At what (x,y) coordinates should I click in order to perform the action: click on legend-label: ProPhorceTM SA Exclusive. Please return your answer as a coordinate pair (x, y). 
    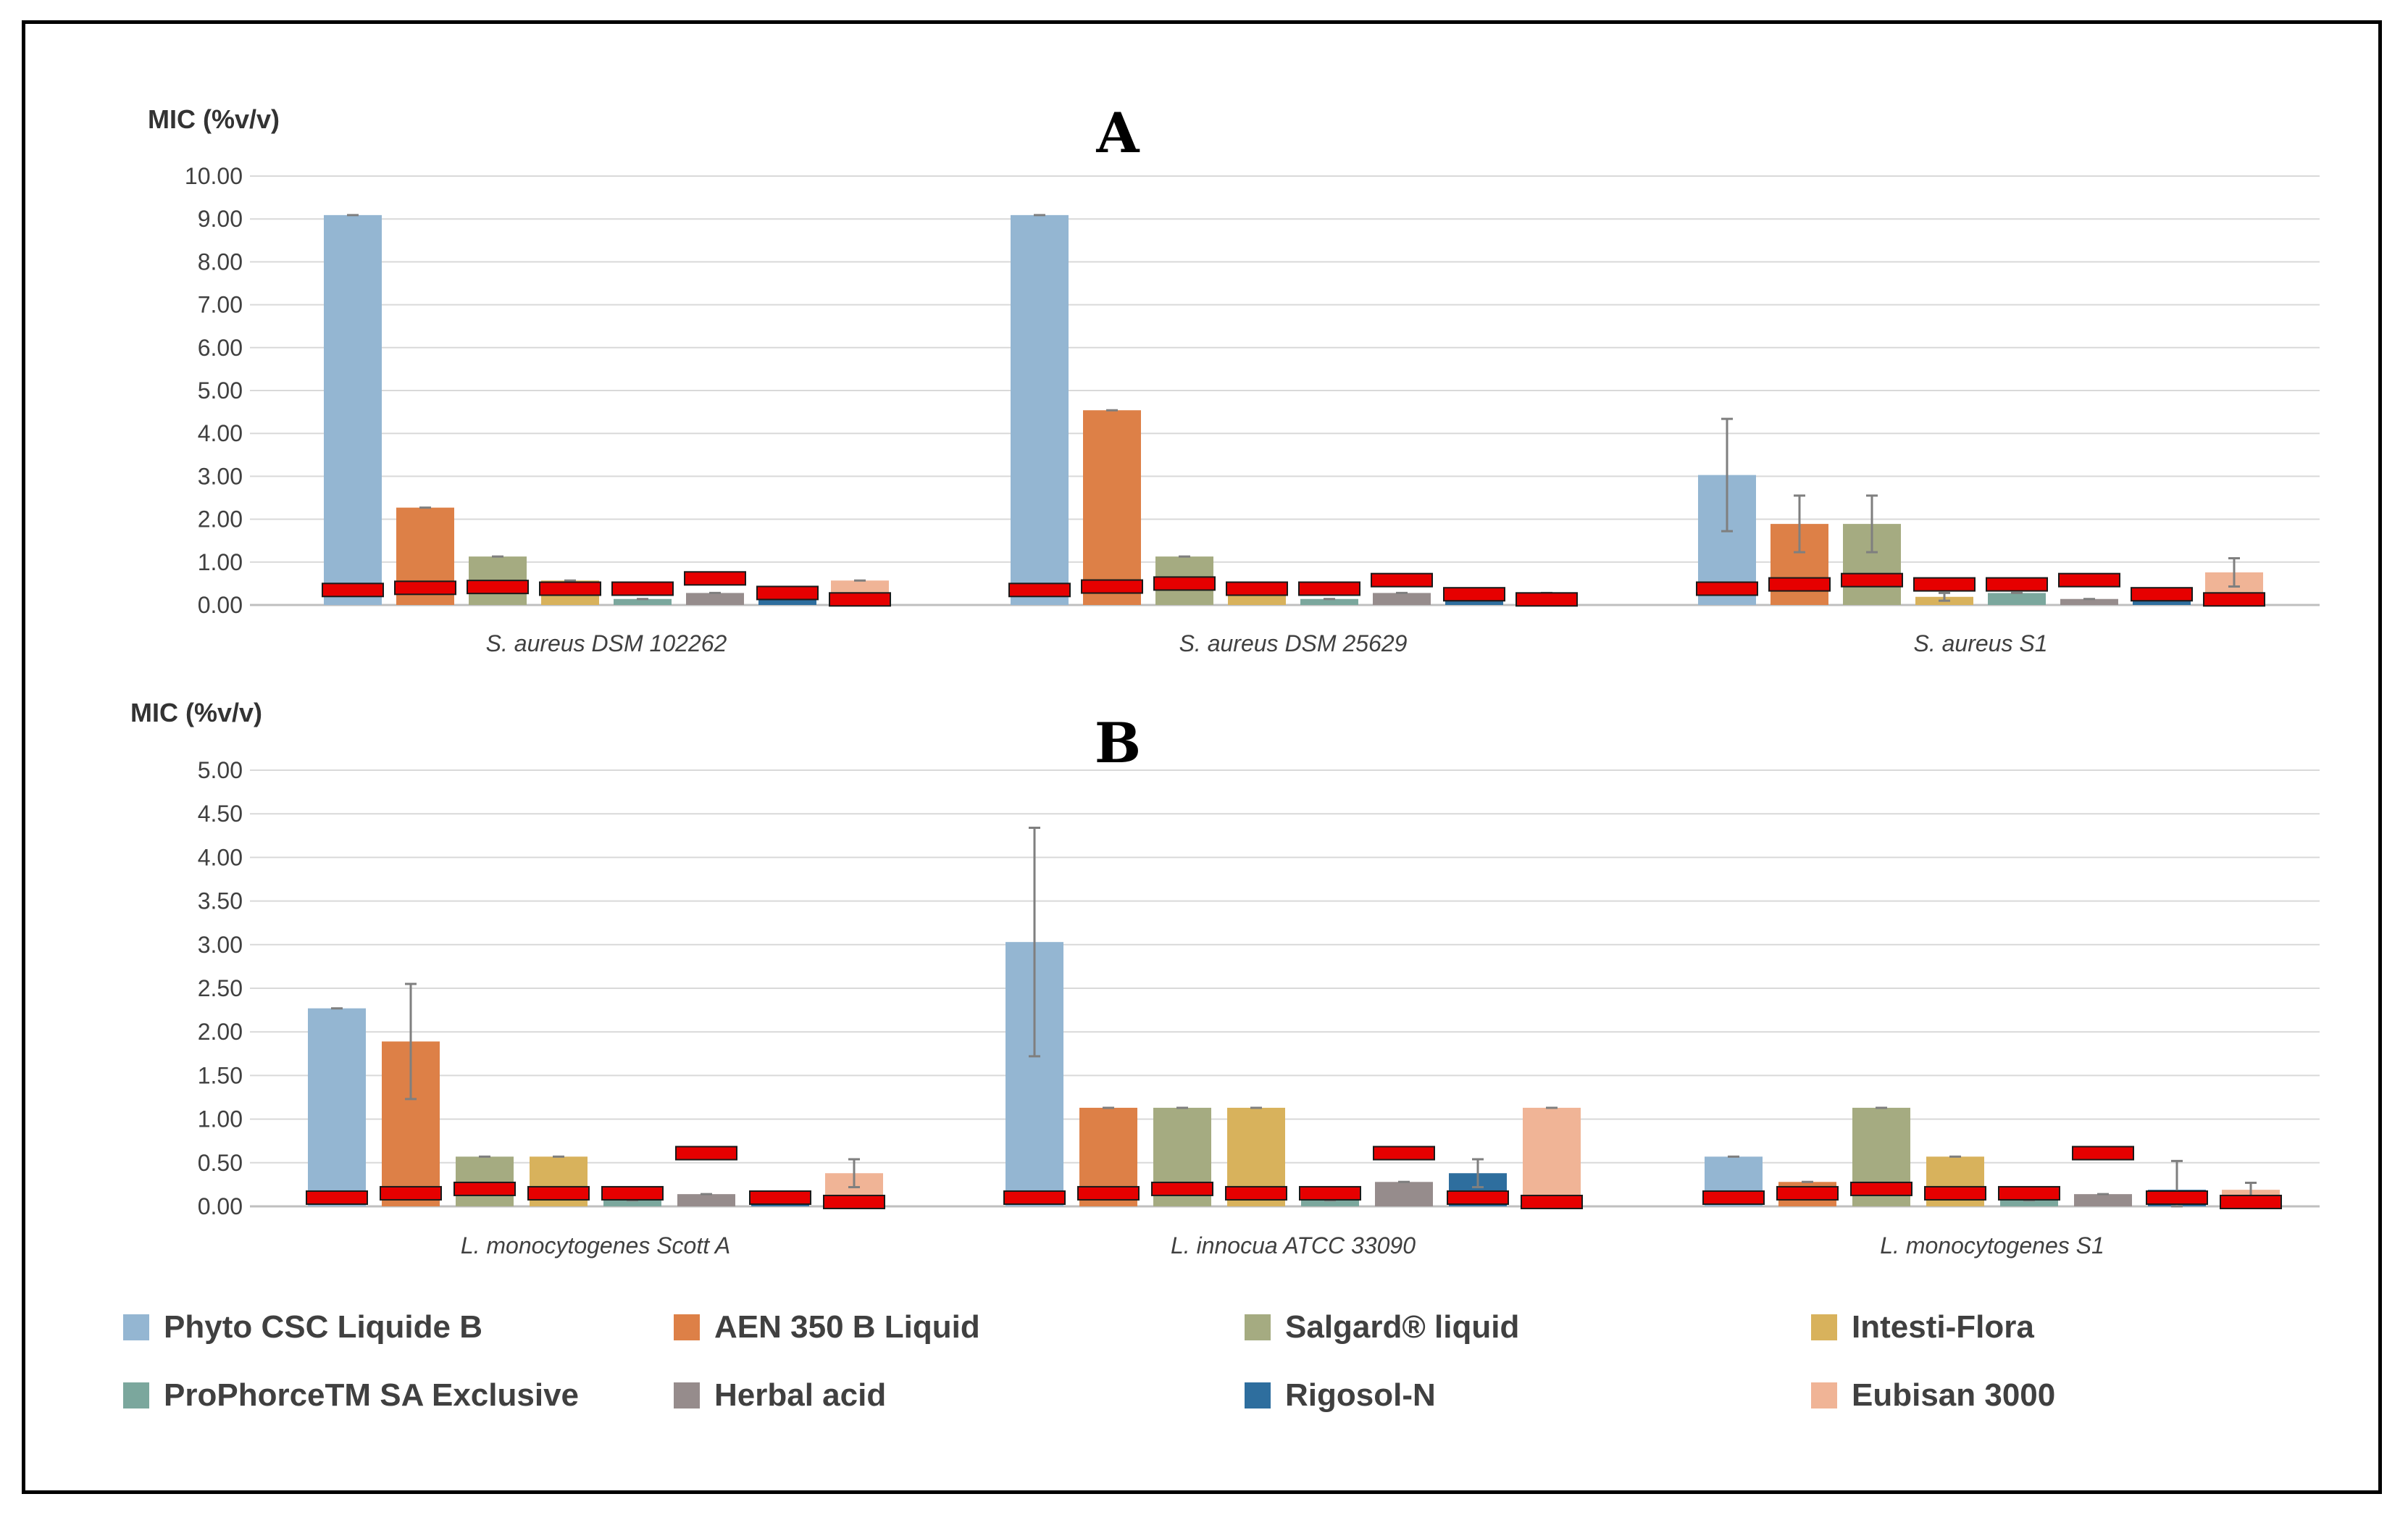
    Looking at the image, I should click on (372, 1395).